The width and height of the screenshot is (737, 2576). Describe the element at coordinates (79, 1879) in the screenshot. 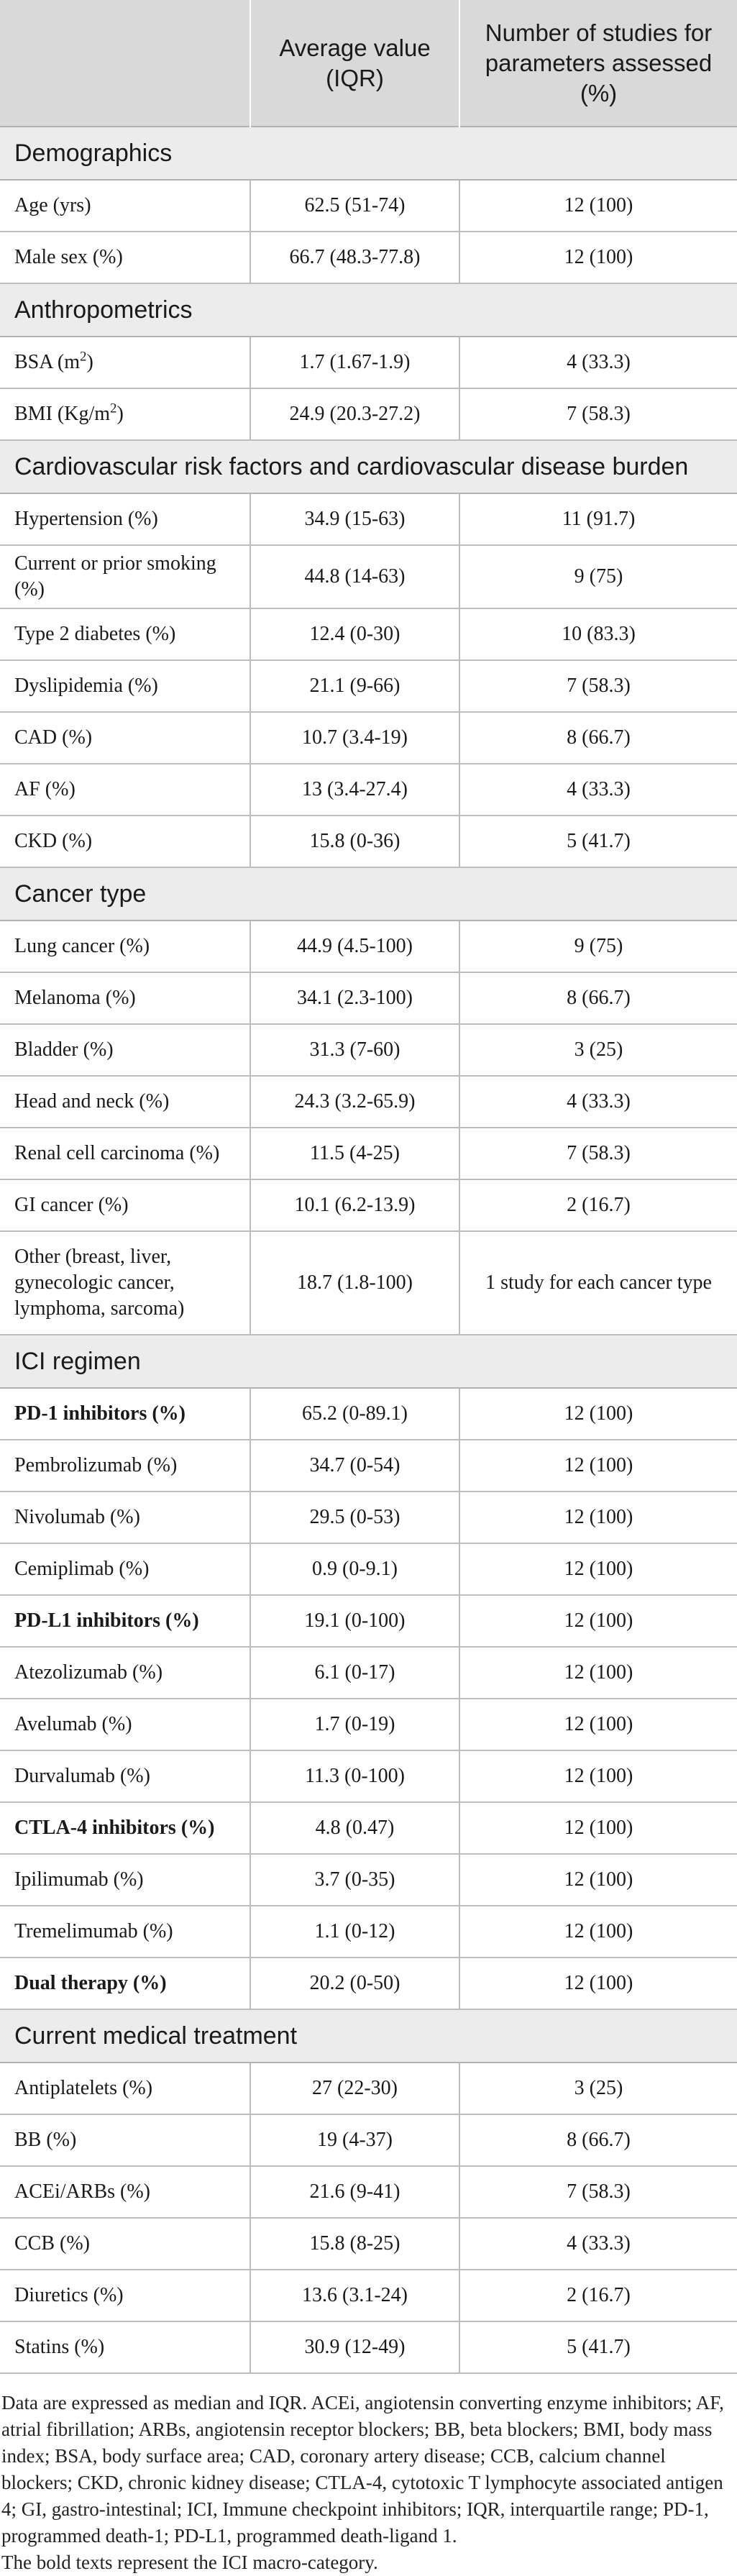

I see `row-label: Ipilimumab (%)` at that location.